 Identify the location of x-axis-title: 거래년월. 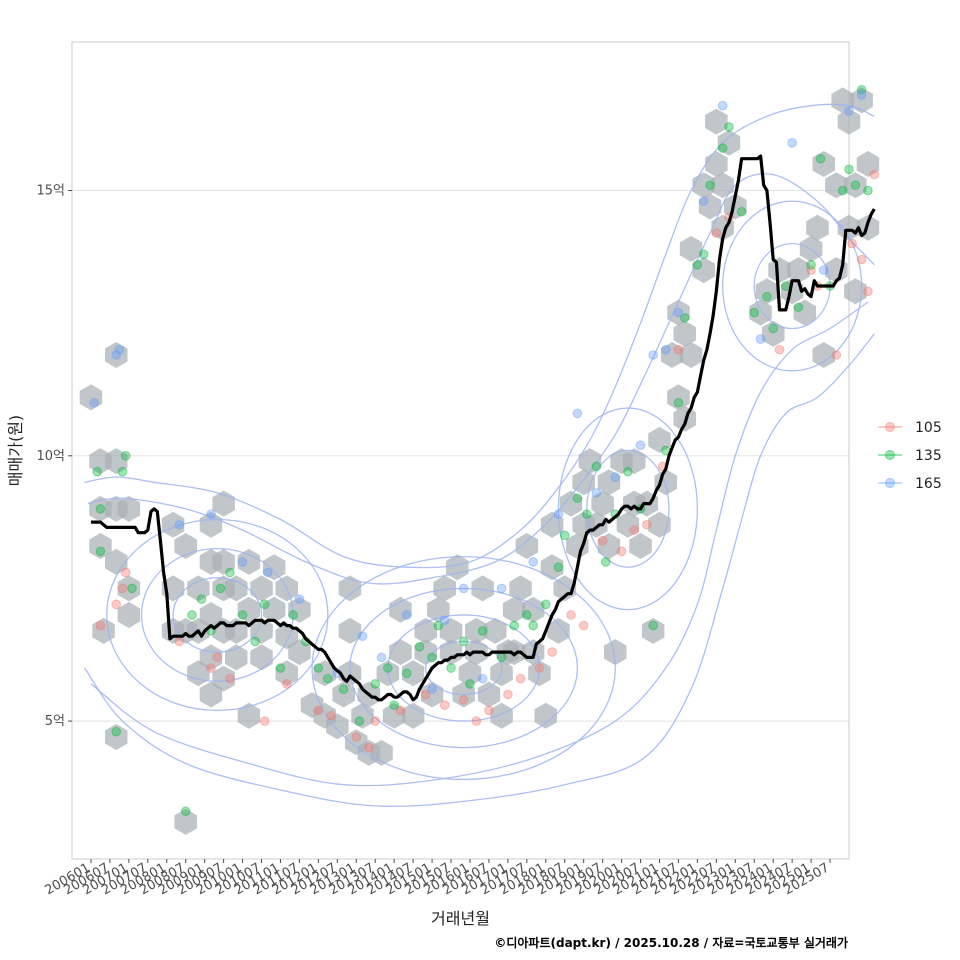
(460, 918).